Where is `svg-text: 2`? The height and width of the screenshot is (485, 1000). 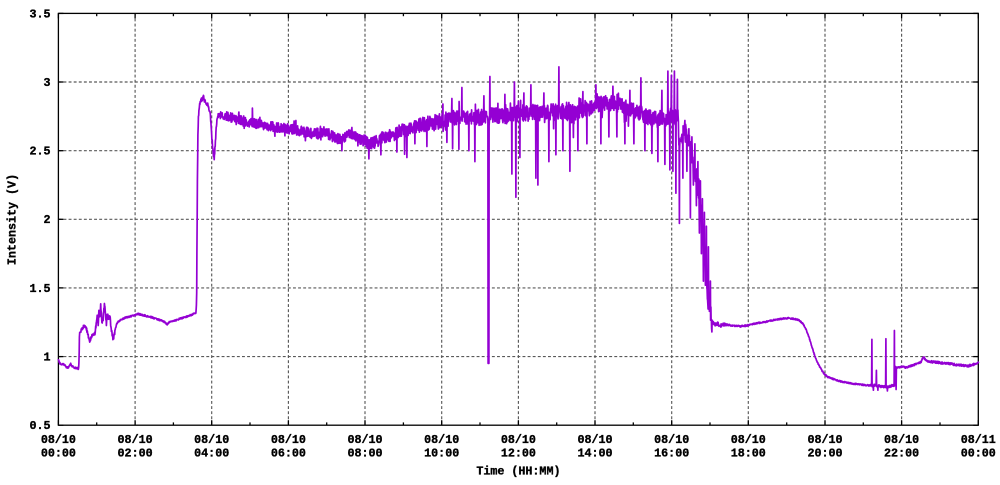 svg-text: 2 is located at coordinates (46, 220).